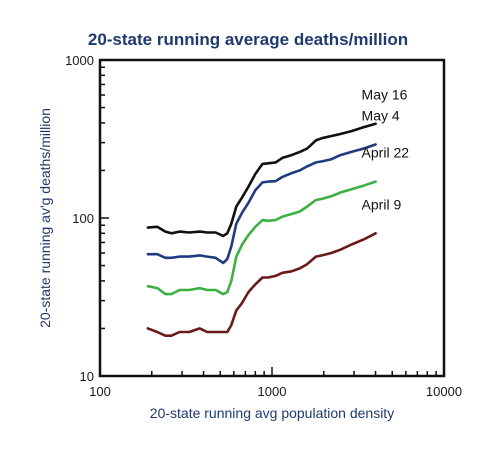  What do you see at coordinates (83, 218) in the screenshot?
I see `y-tick-label: 100` at bounding box center [83, 218].